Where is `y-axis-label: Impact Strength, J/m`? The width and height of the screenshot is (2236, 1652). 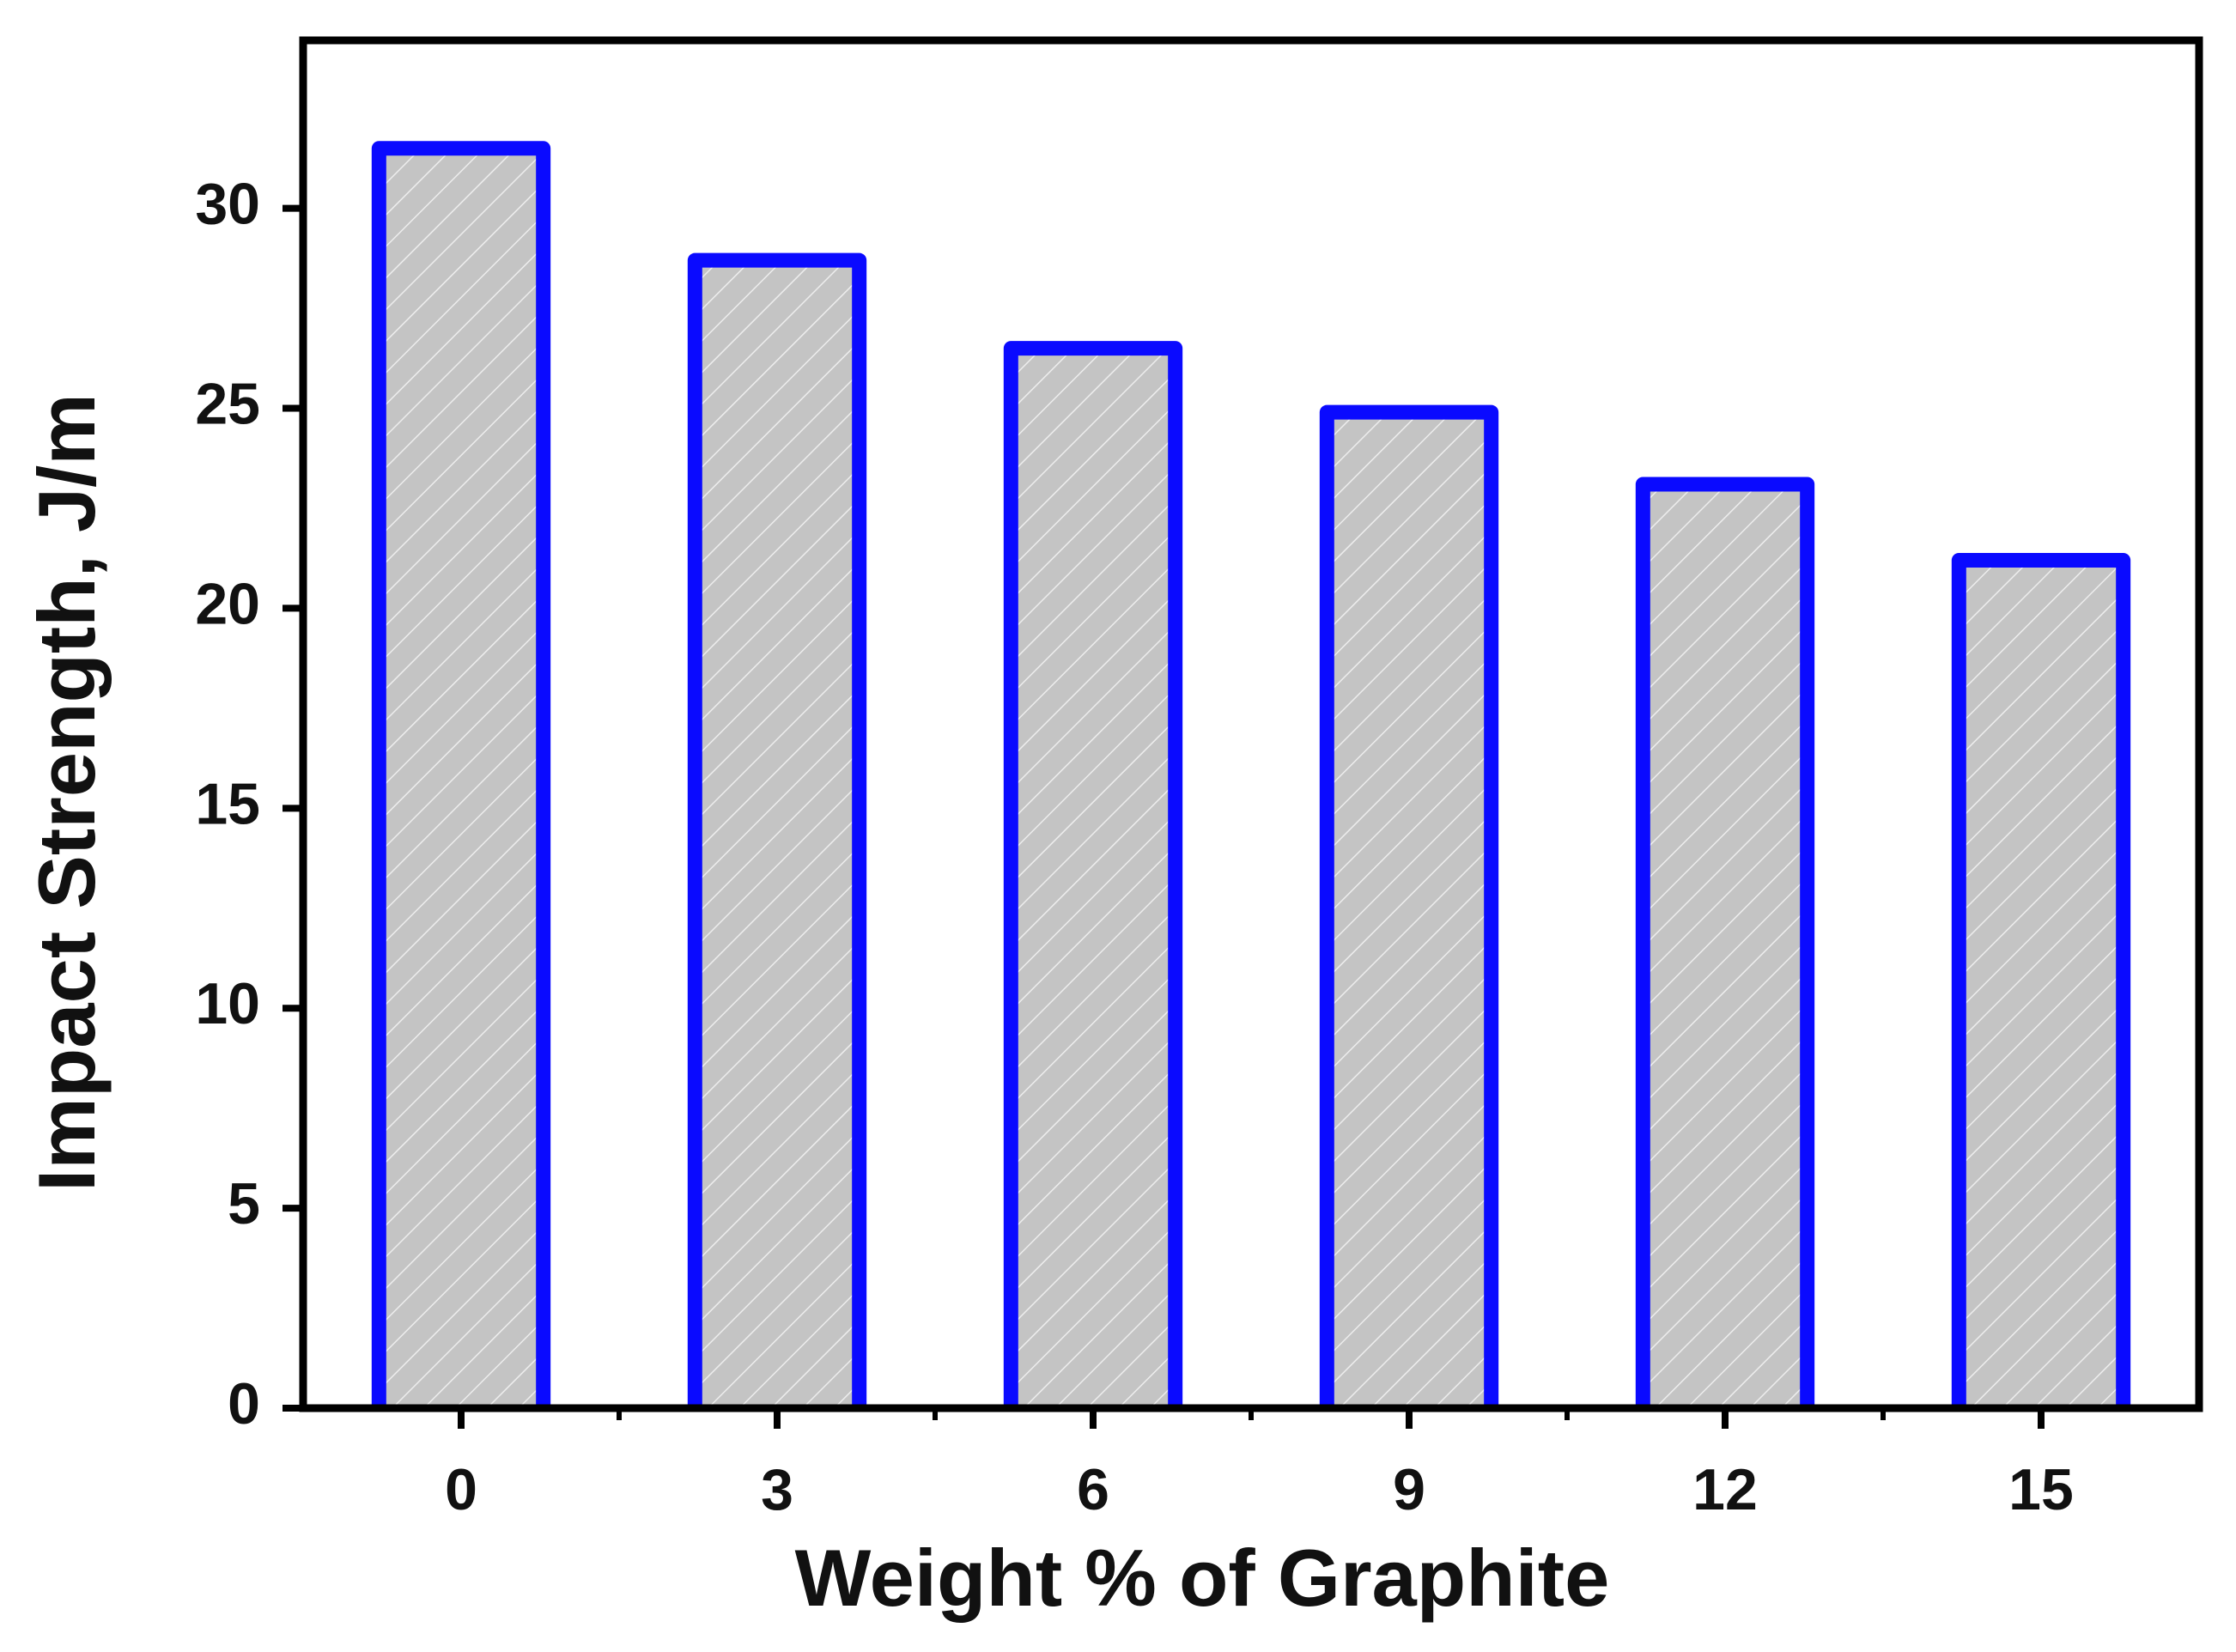 y-axis-label: Impact Strength, J/m is located at coordinates (66, 792).